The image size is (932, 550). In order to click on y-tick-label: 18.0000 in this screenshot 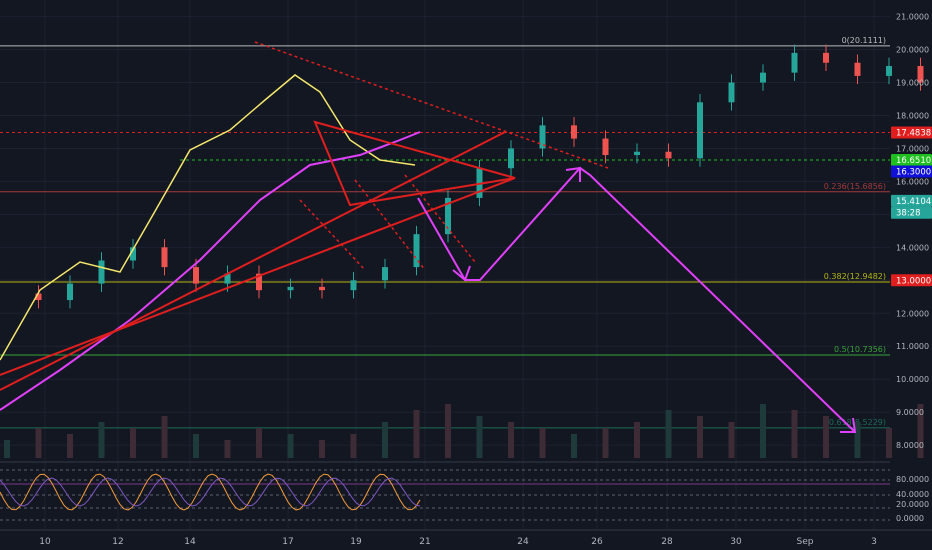, I will do `click(912, 115)`.